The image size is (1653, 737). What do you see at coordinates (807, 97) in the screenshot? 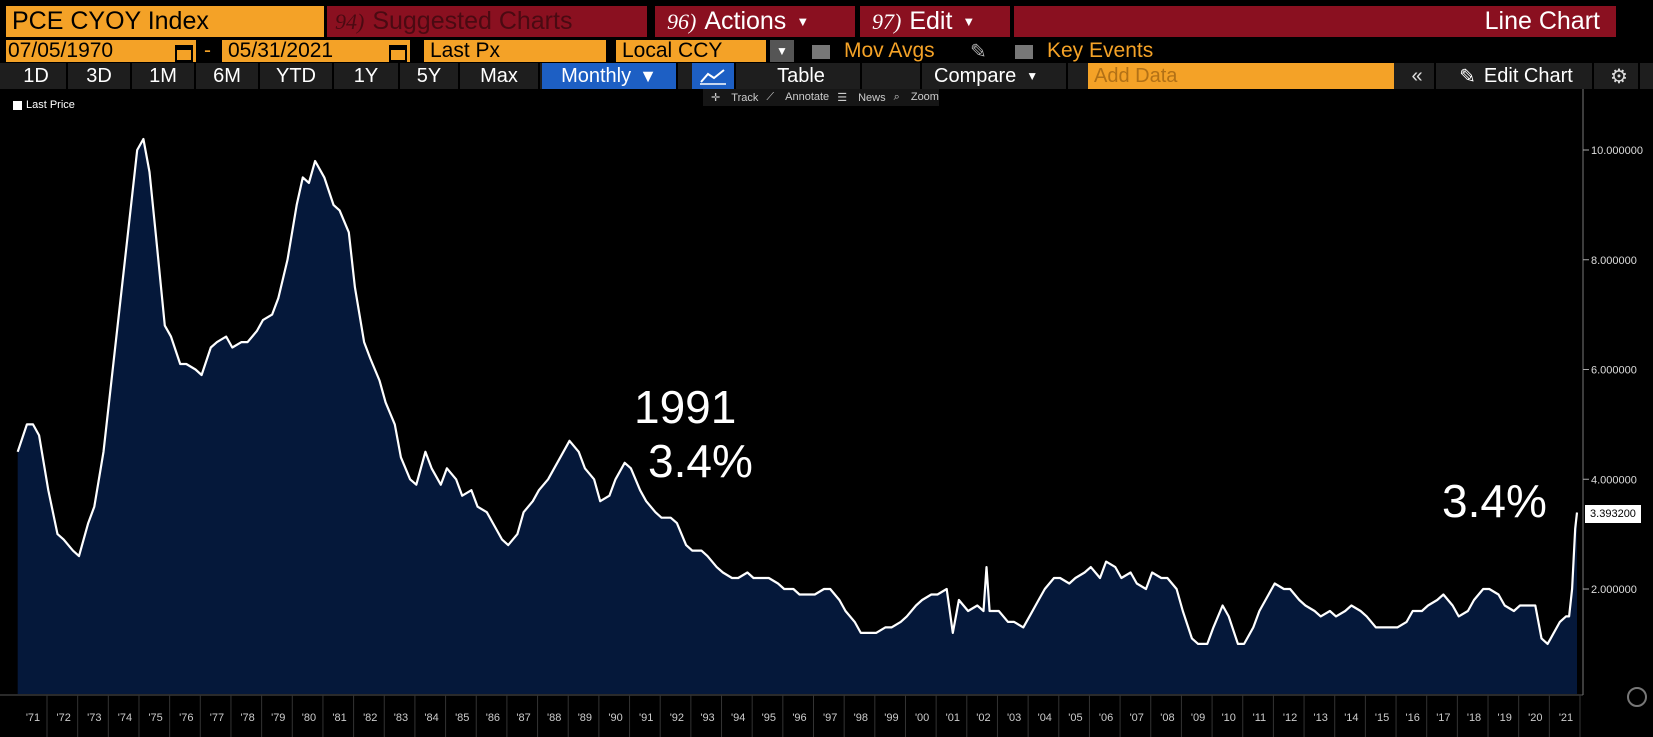
I see `annotate-label: Annotate` at bounding box center [807, 97].